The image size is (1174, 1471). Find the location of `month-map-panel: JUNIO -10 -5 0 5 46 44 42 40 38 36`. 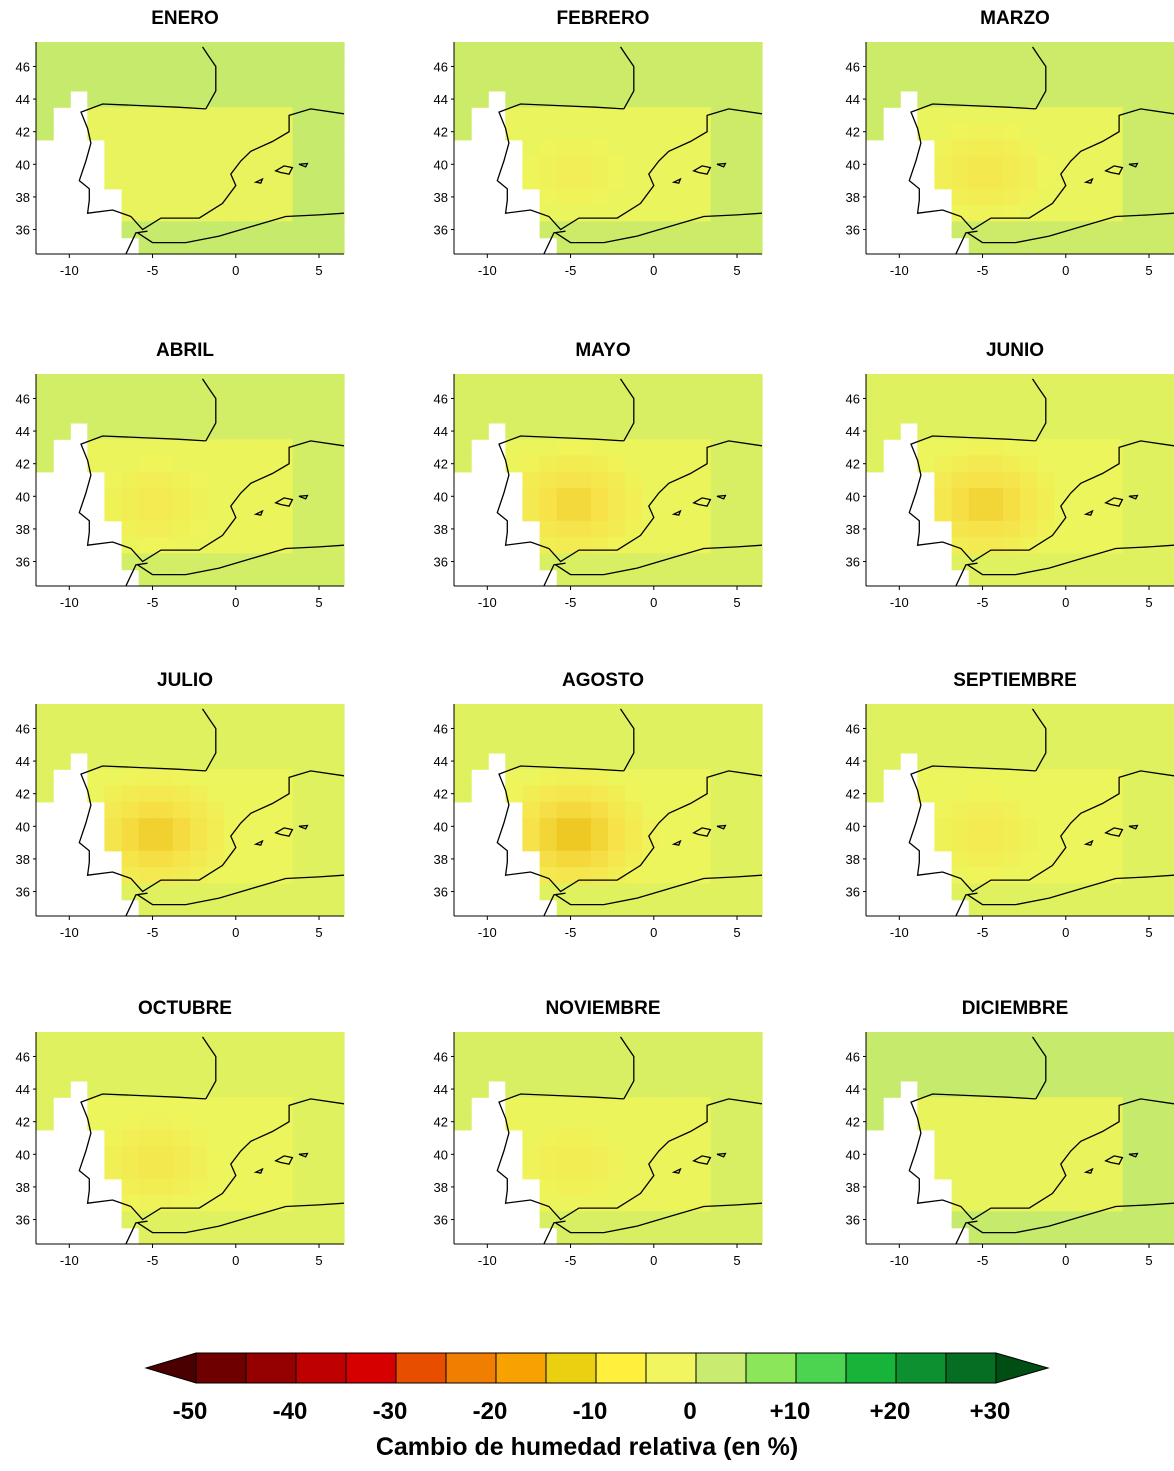

month-map-panel: JUNIO -10 -5 0 5 46 44 42 40 38 36 is located at coordinates (1002, 490).